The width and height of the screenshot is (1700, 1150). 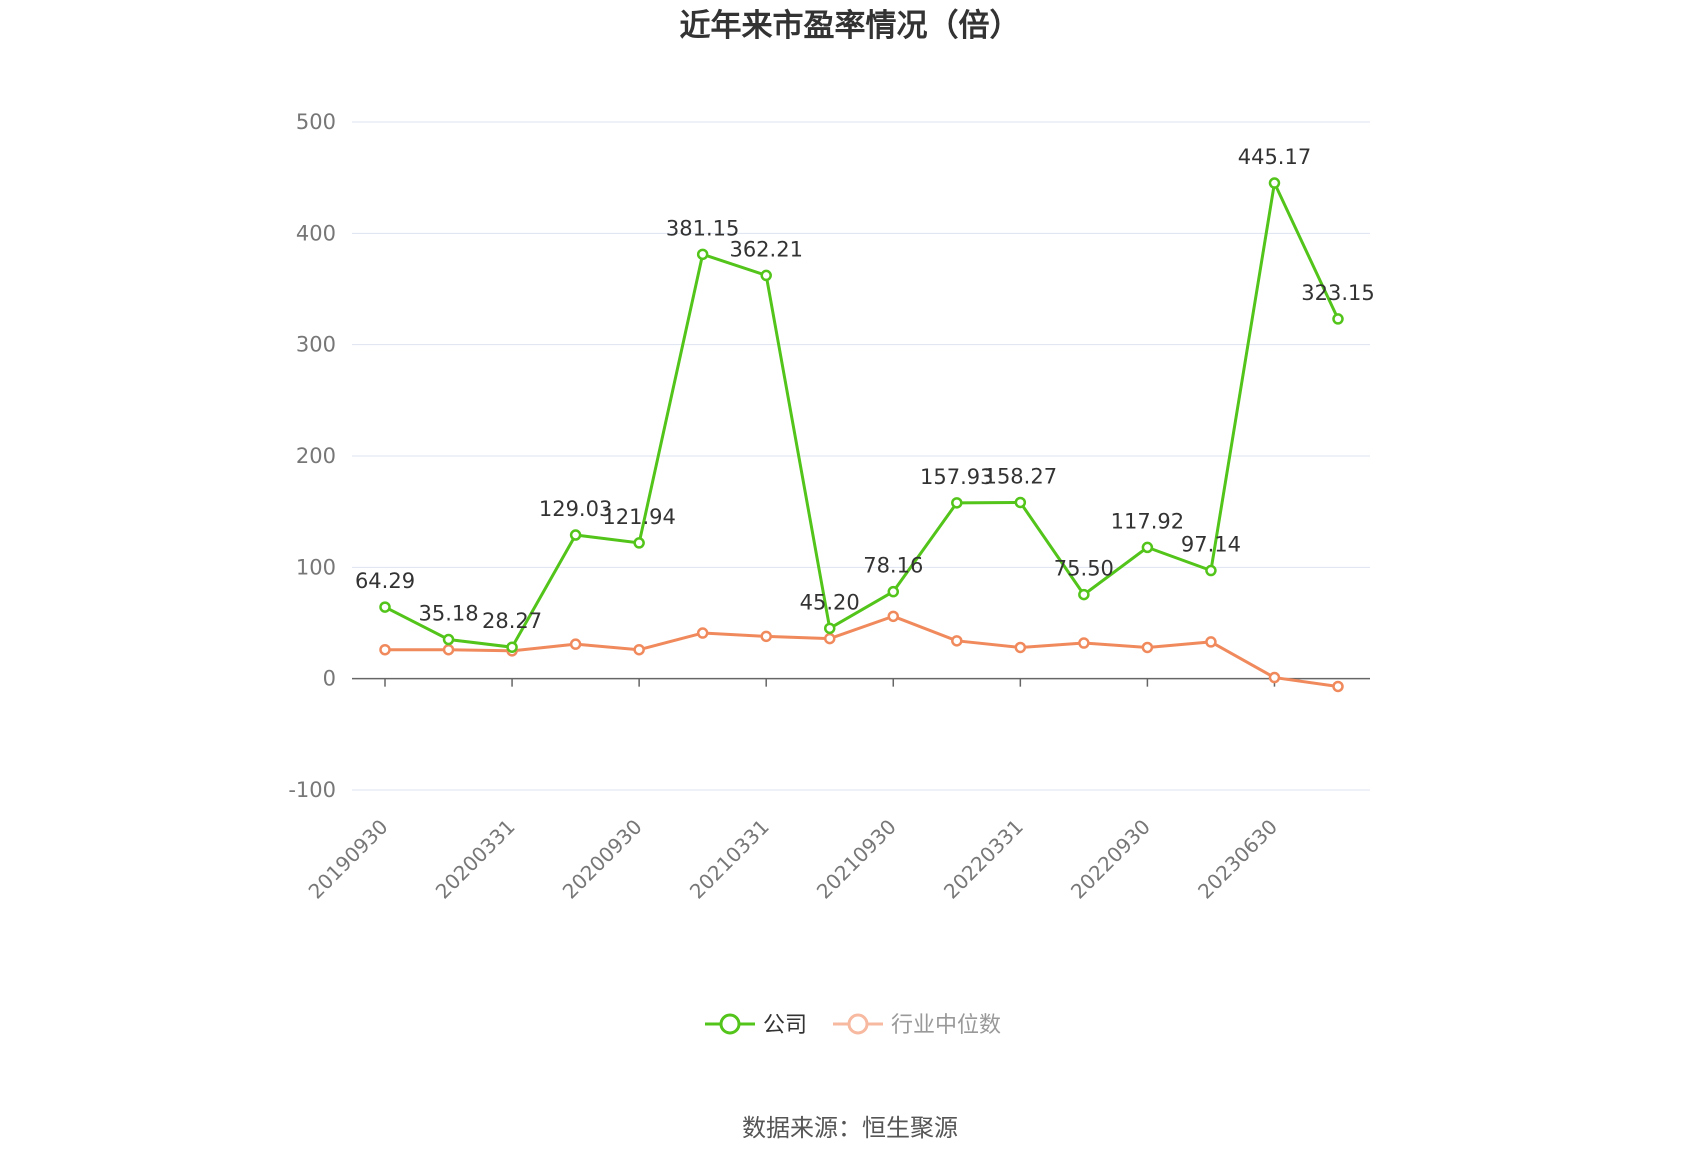 I want to click on data-label: 445.17, so click(x=1274, y=157).